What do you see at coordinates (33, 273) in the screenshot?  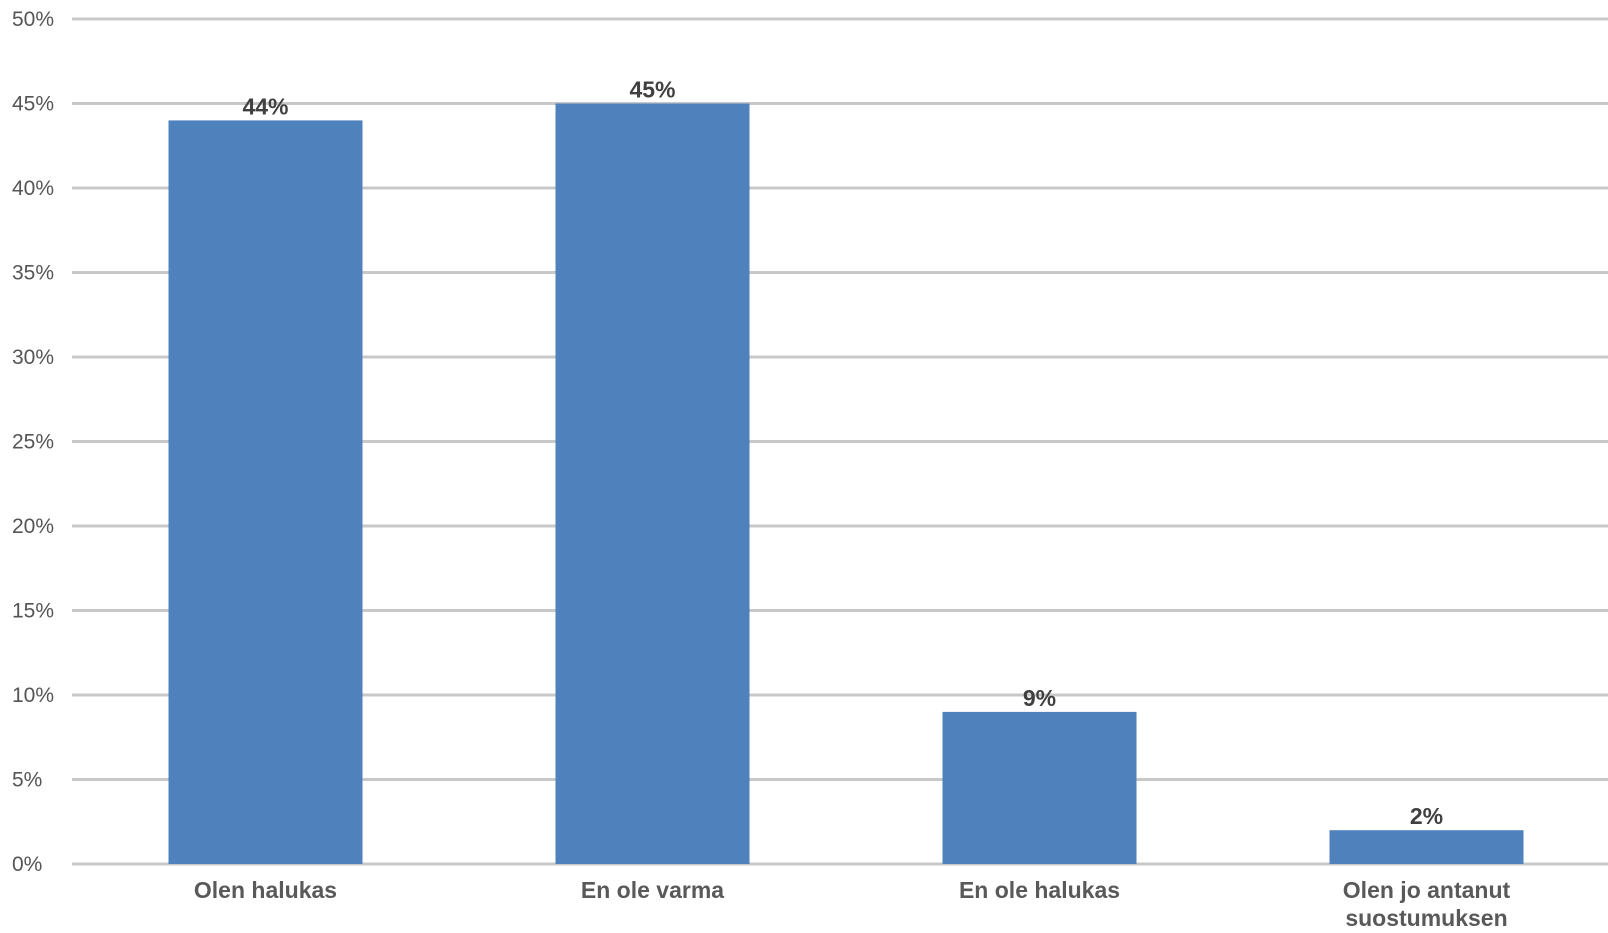 I see `y-tick-label: 35%` at bounding box center [33, 273].